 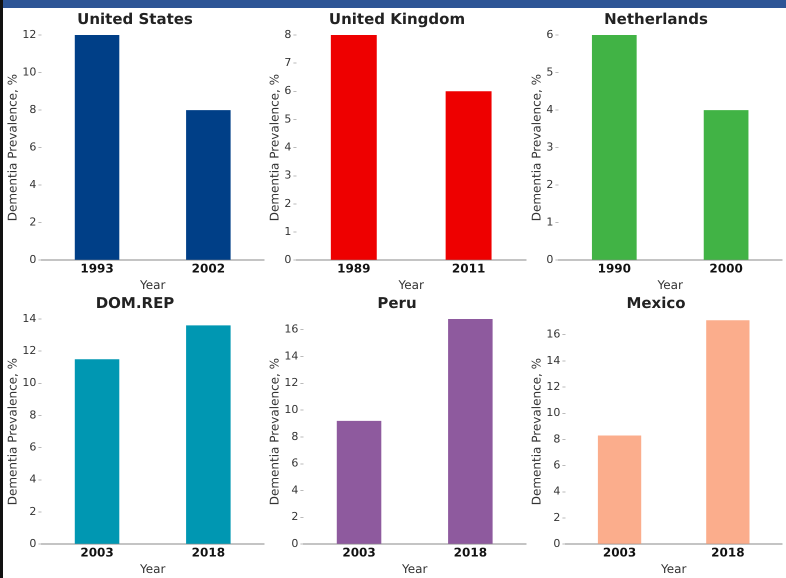 I want to click on chart-title: DOM.REP, so click(x=135, y=303).